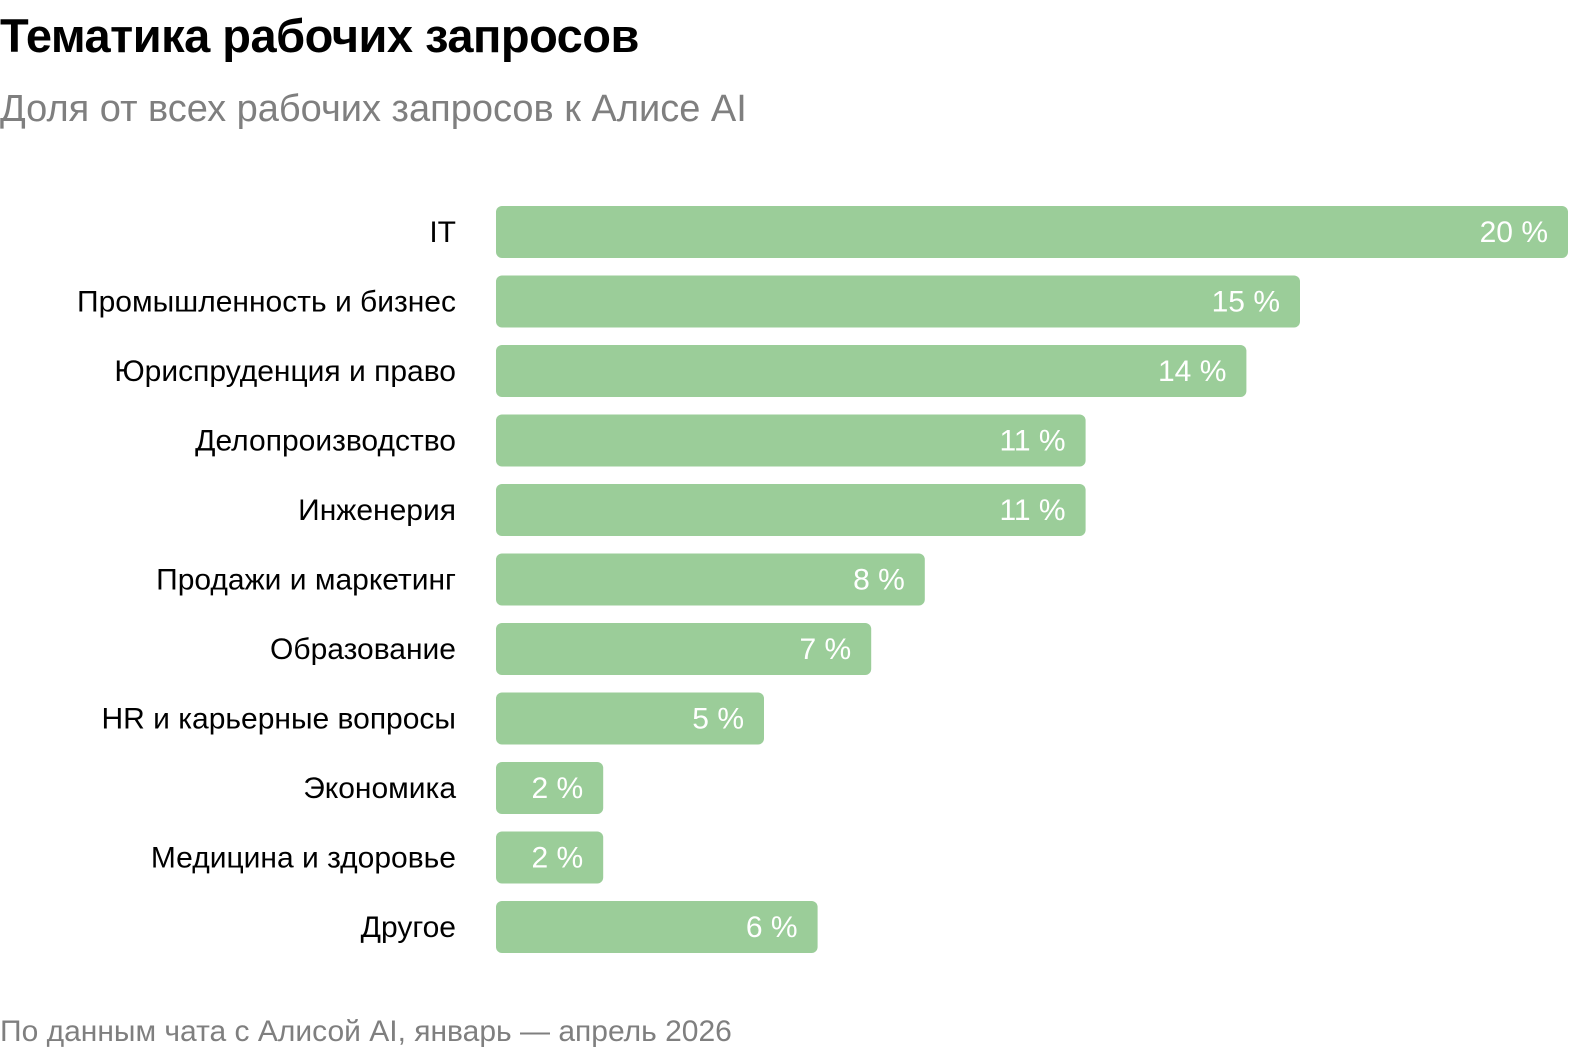  I want to click on bar-row-hr-и-карьерные-вопросы: HR и карьерные вопросы 5 %, so click(432, 718).